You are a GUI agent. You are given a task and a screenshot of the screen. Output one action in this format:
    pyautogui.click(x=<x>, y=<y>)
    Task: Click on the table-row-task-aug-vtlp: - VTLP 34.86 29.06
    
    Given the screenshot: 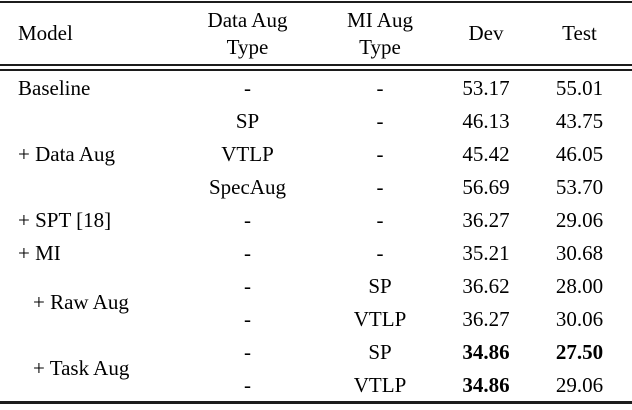 What is the action you would take?
    pyautogui.click(x=316, y=385)
    